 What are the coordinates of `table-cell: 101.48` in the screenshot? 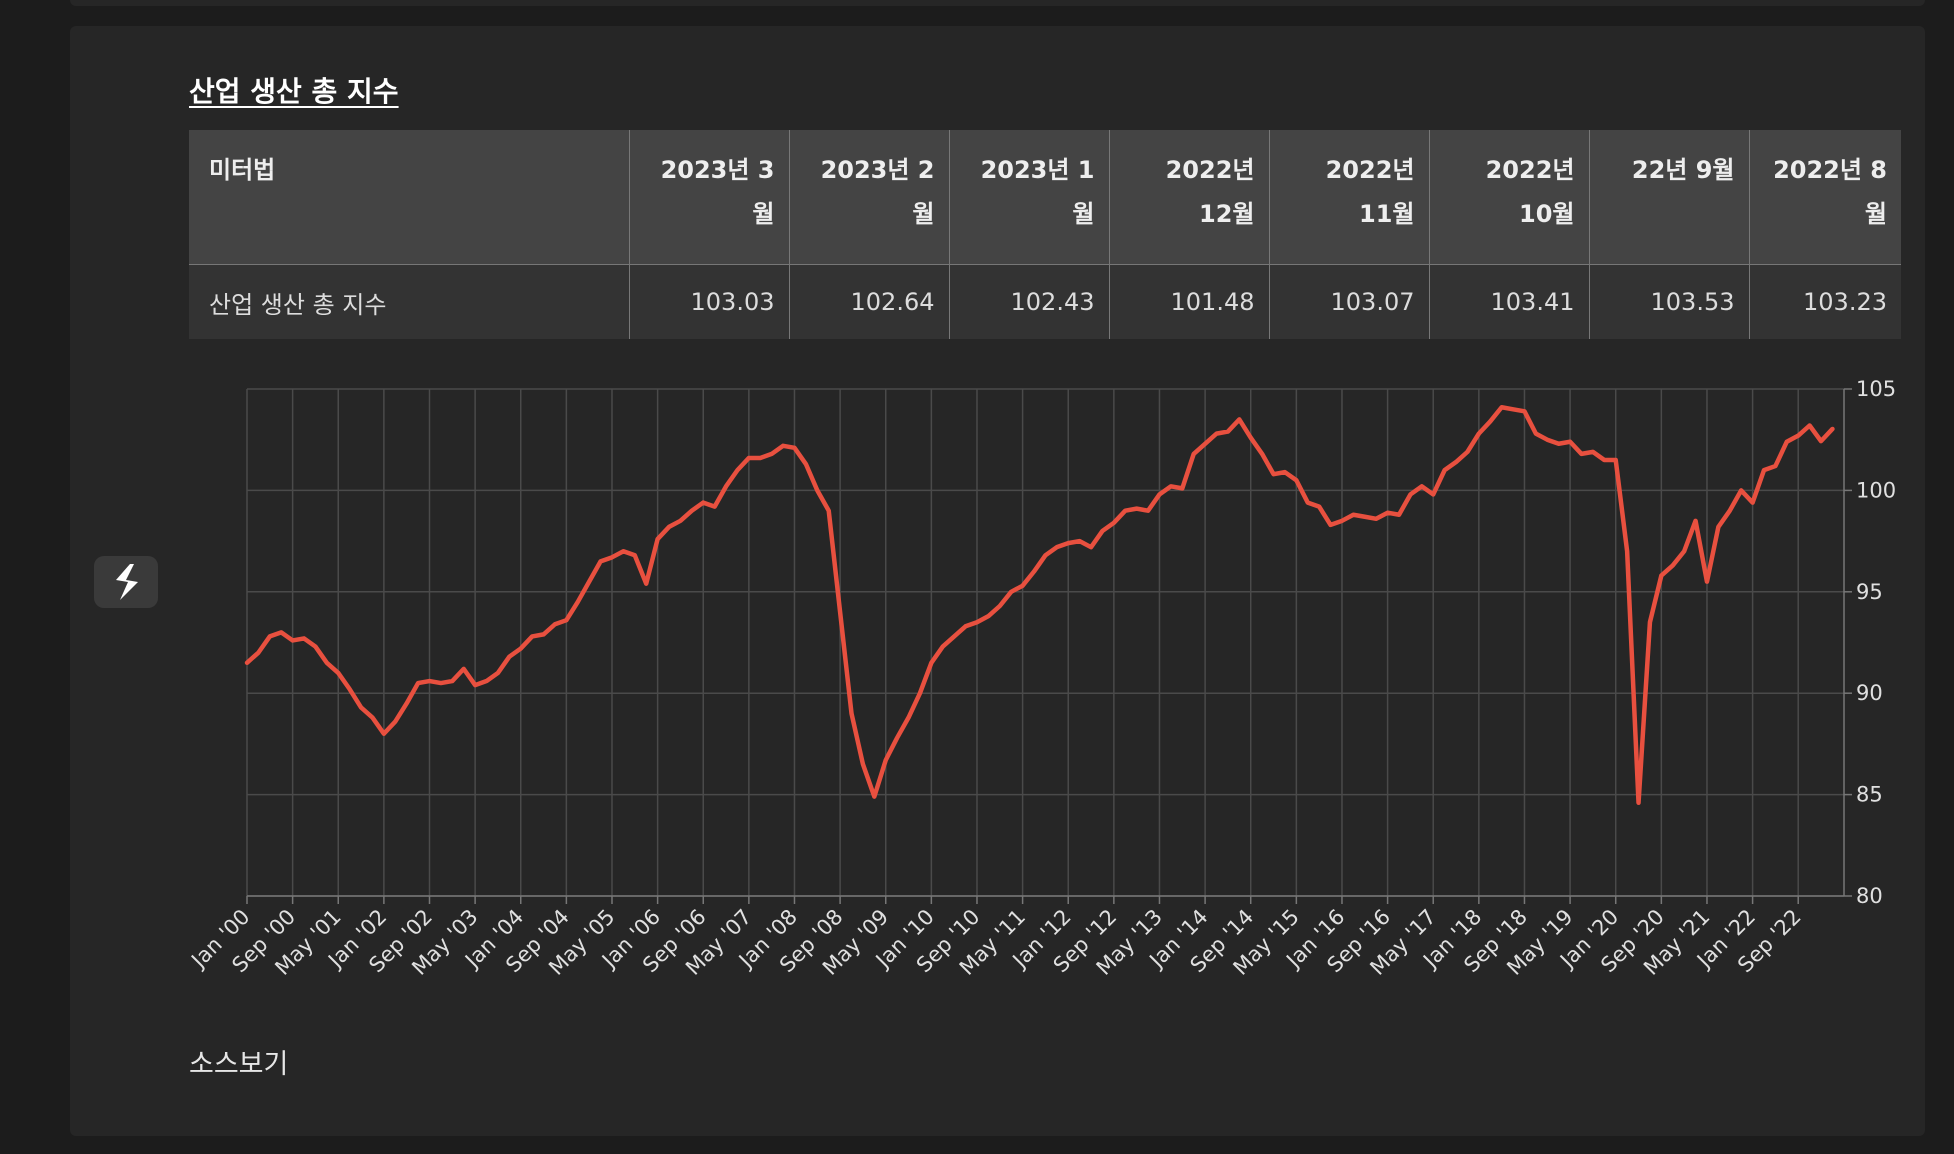 It's located at (1188, 301).